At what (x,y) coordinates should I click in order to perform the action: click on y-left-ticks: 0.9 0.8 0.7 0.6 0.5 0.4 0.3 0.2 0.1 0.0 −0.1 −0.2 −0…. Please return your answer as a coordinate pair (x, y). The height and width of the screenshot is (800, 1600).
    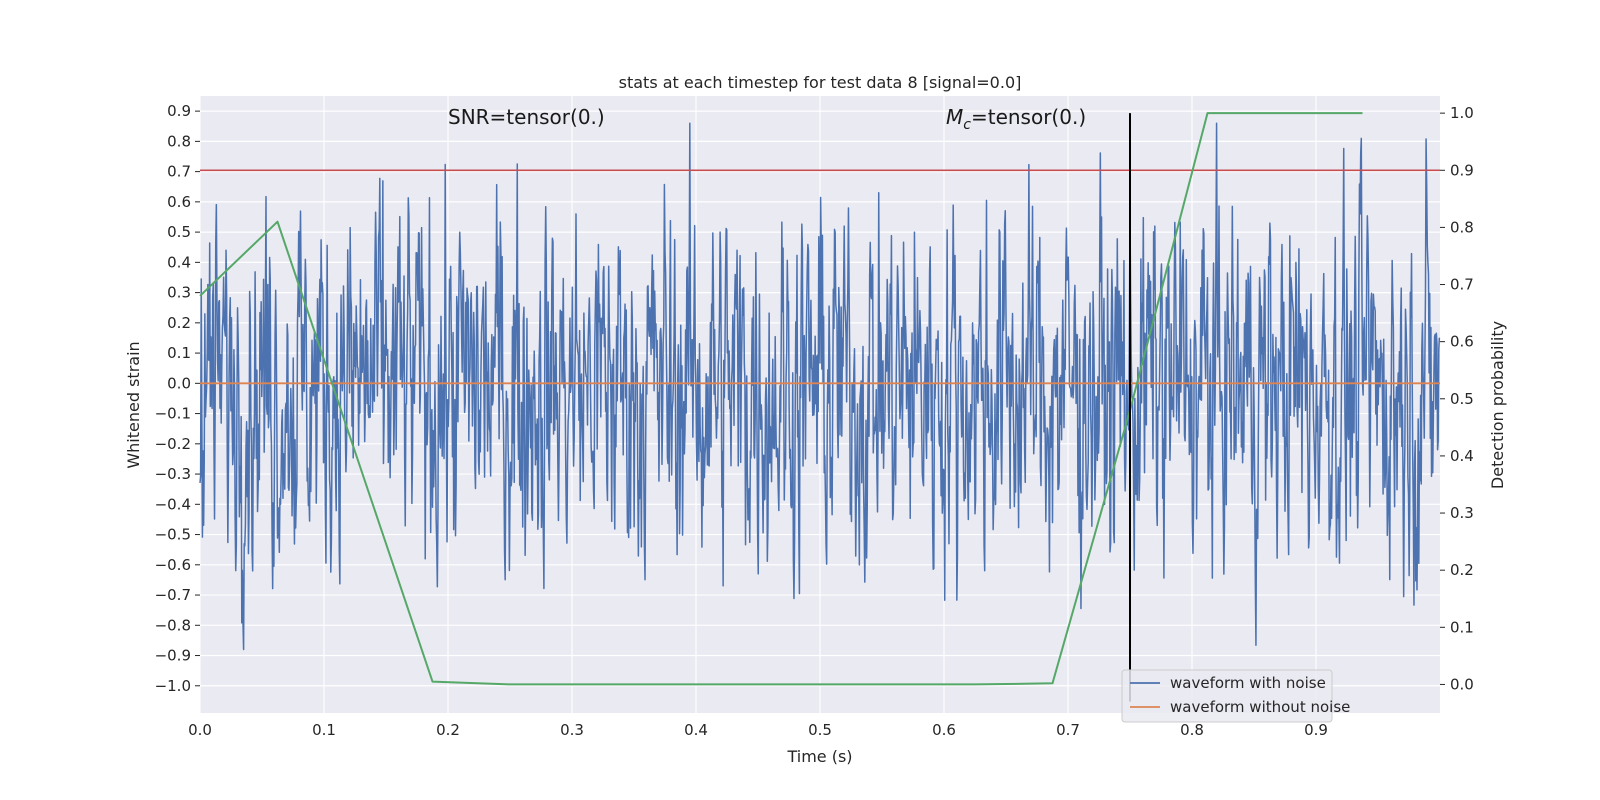
    Looking at the image, I should click on (177, 398).